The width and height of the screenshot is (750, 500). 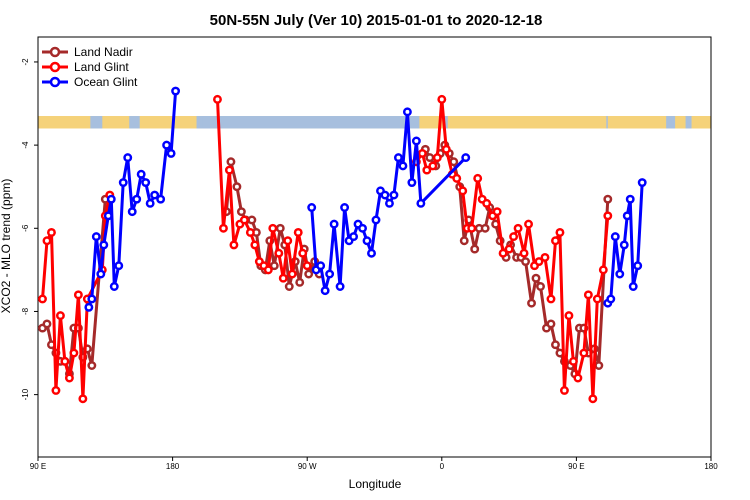 I want to click on x-axis: 90 E 180 90 W 0 90 E 180, so click(x=374, y=464).